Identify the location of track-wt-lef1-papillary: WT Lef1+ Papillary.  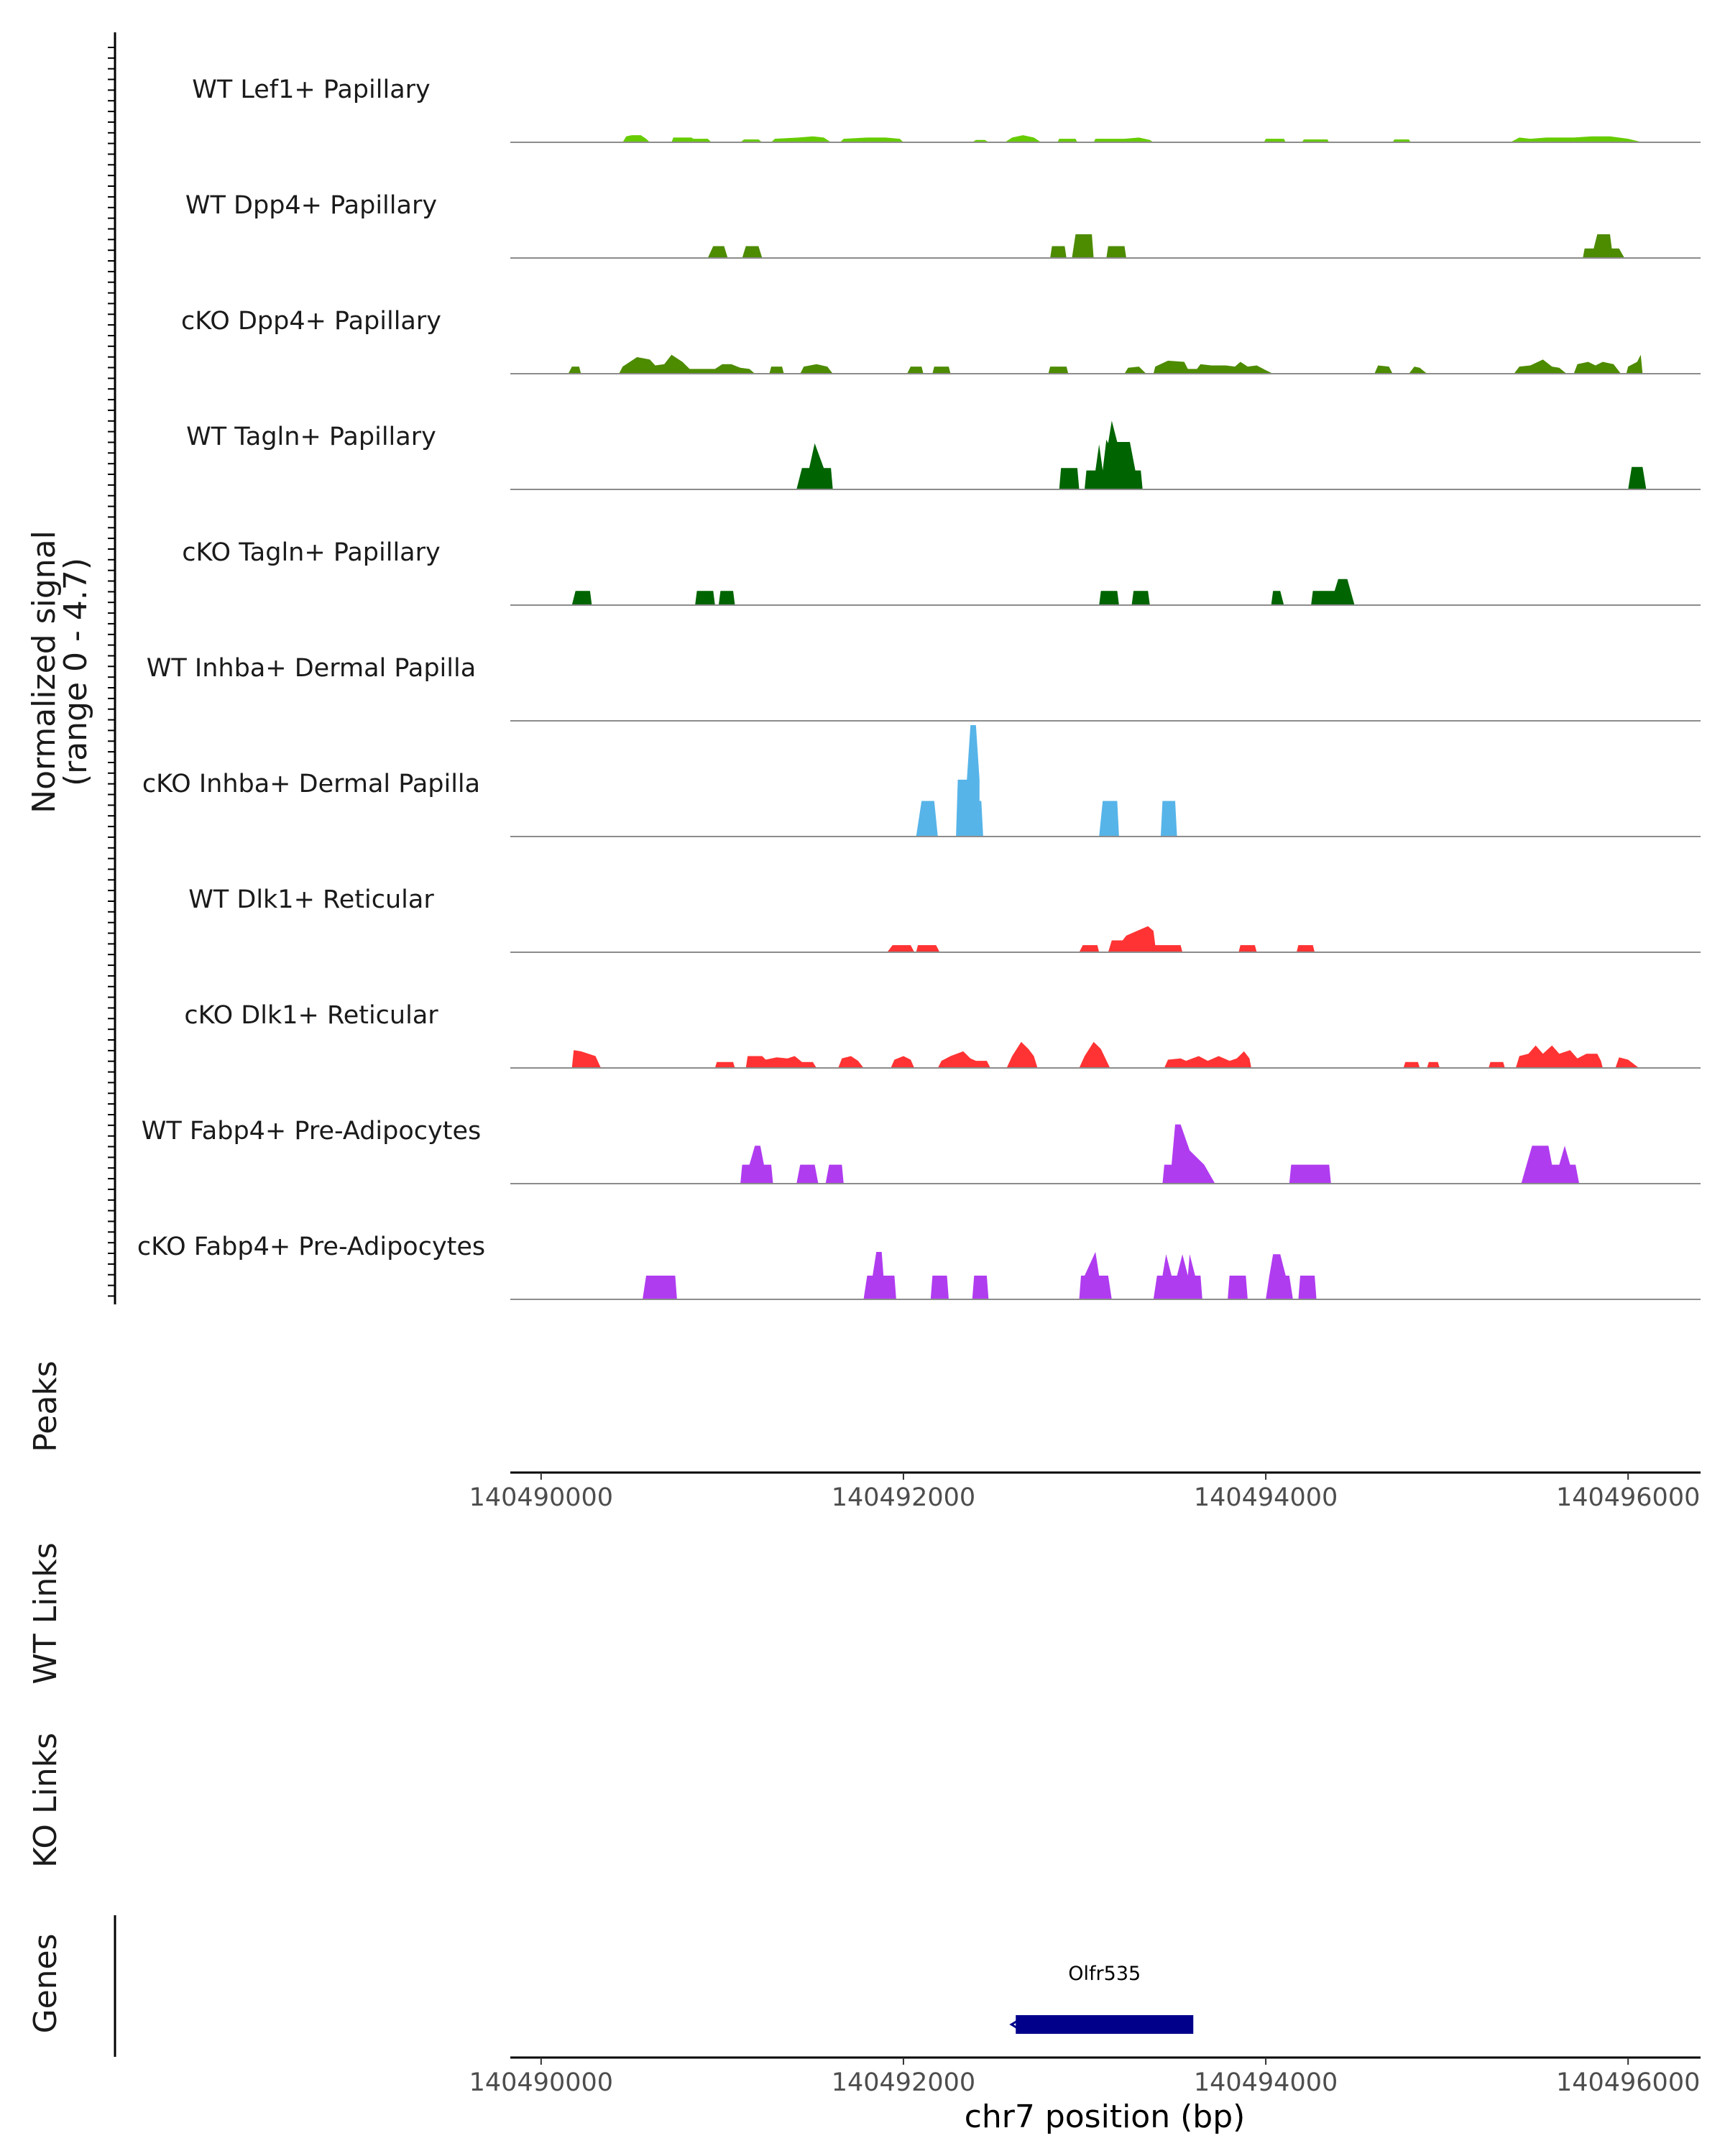
(946, 109).